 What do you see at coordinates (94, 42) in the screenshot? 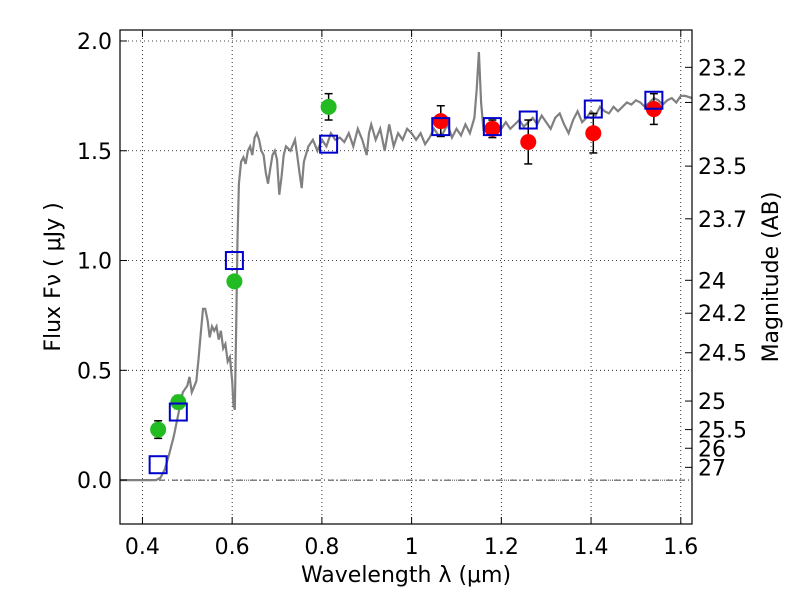
I see `y-tick-label: 2.0` at bounding box center [94, 42].